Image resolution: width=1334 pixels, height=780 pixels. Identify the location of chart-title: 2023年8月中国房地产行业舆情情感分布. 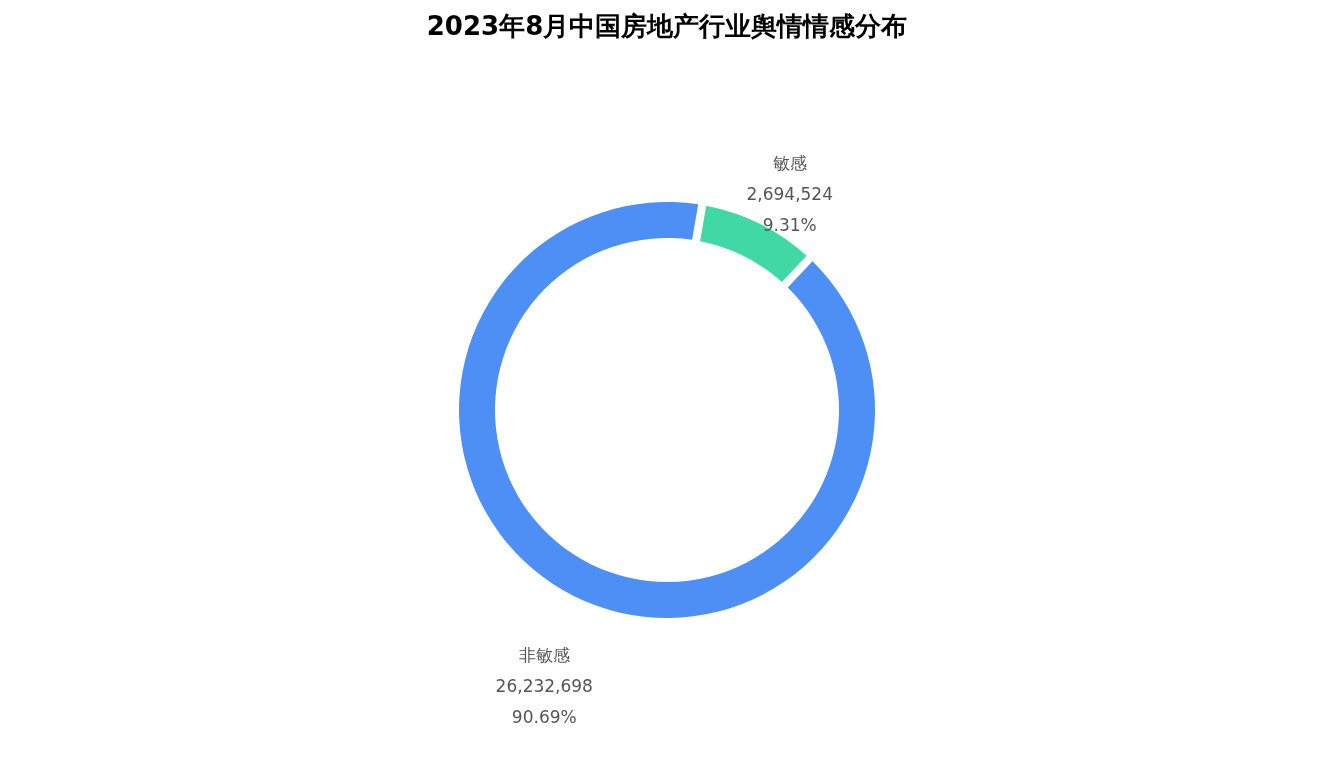
(667, 26).